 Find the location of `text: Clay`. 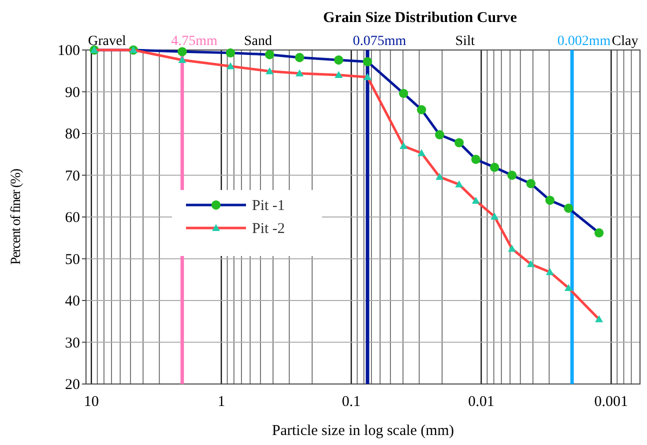

text: Clay is located at coordinates (625, 41).